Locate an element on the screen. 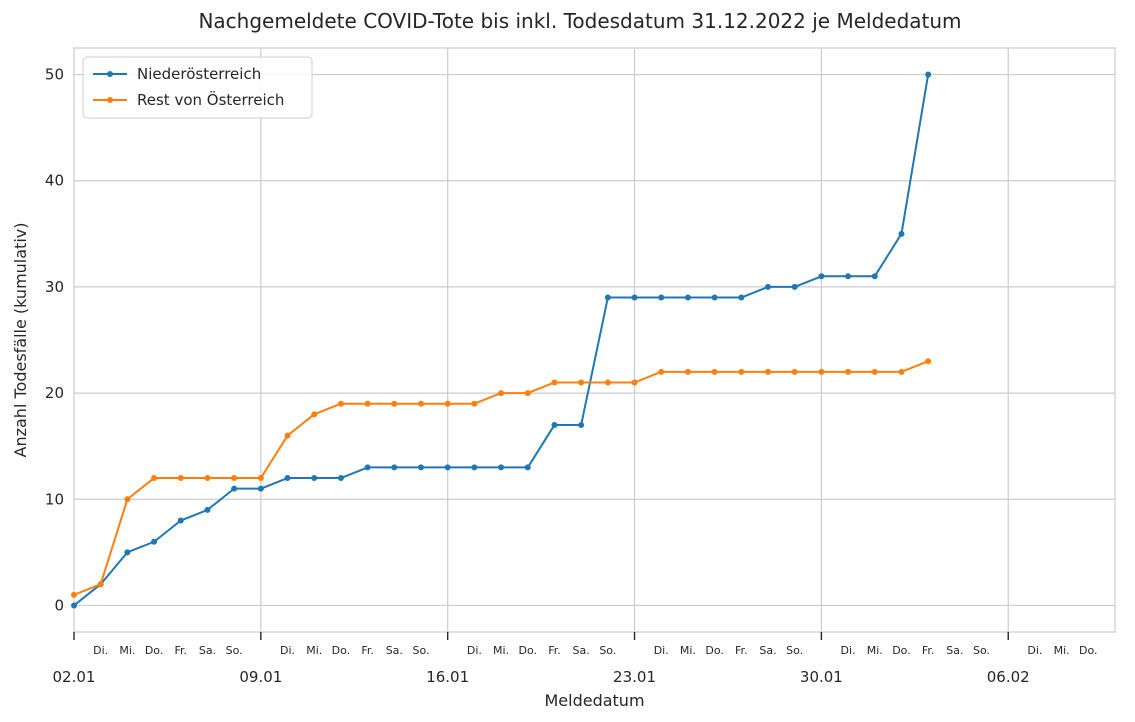 The image size is (1135, 722). x-major-tick-label: 06.02 is located at coordinates (1008, 677).